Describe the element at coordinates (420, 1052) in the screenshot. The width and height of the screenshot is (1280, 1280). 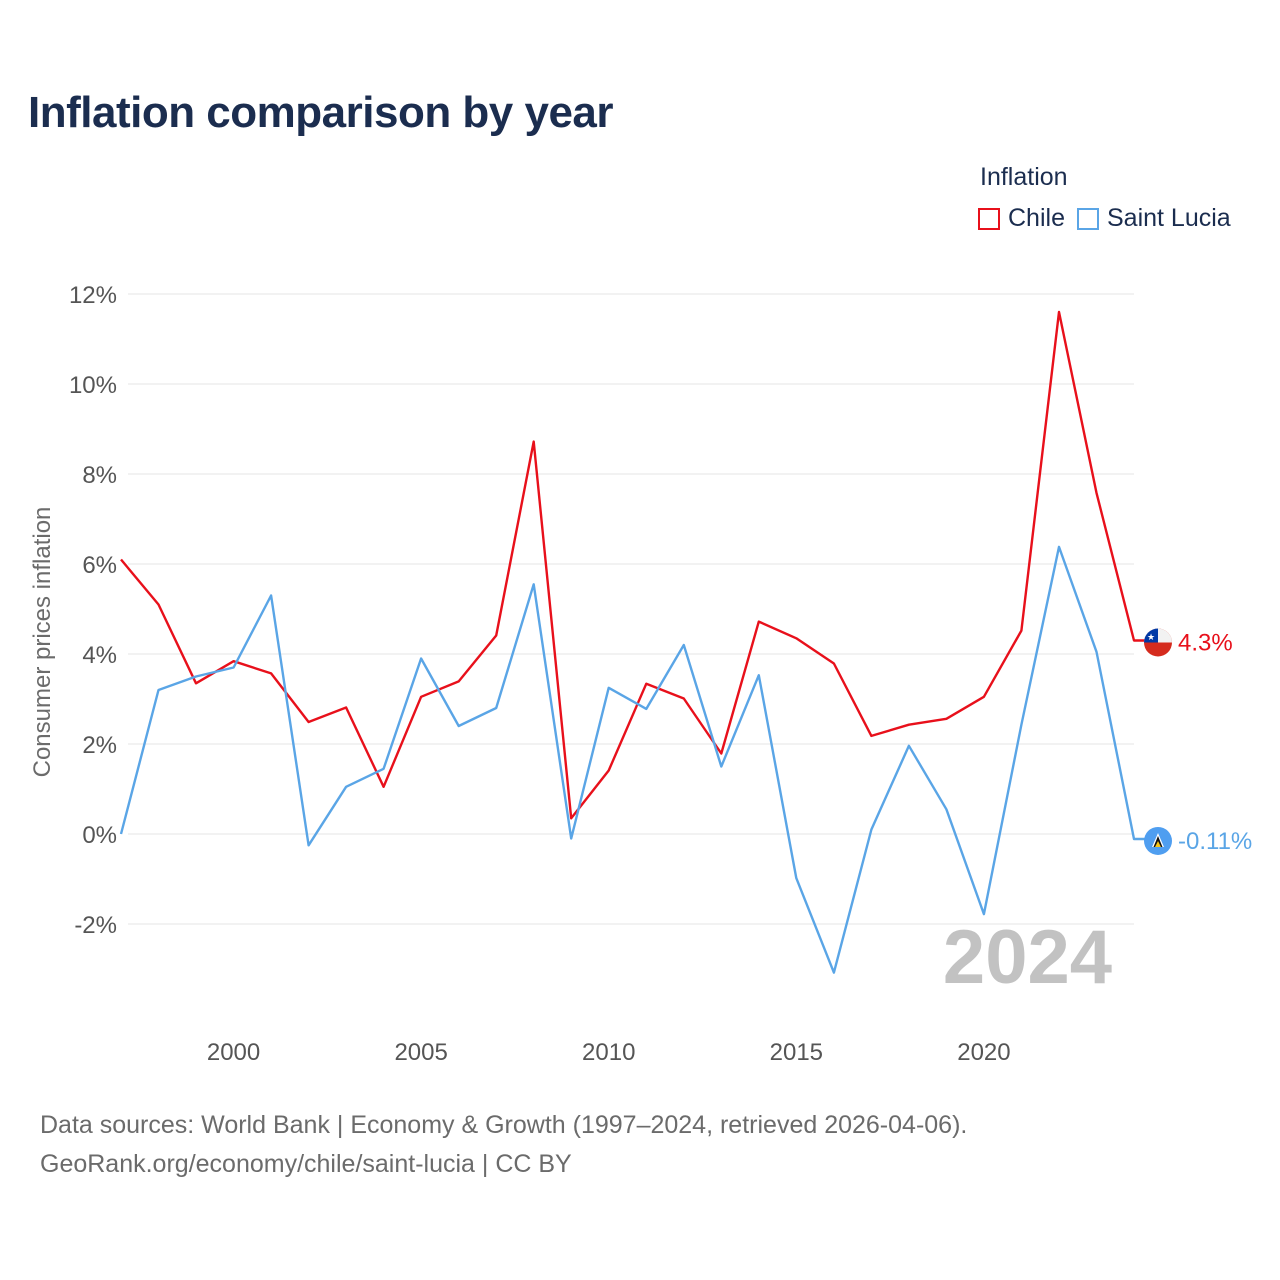
I see `x-tick-label: 2005` at that location.